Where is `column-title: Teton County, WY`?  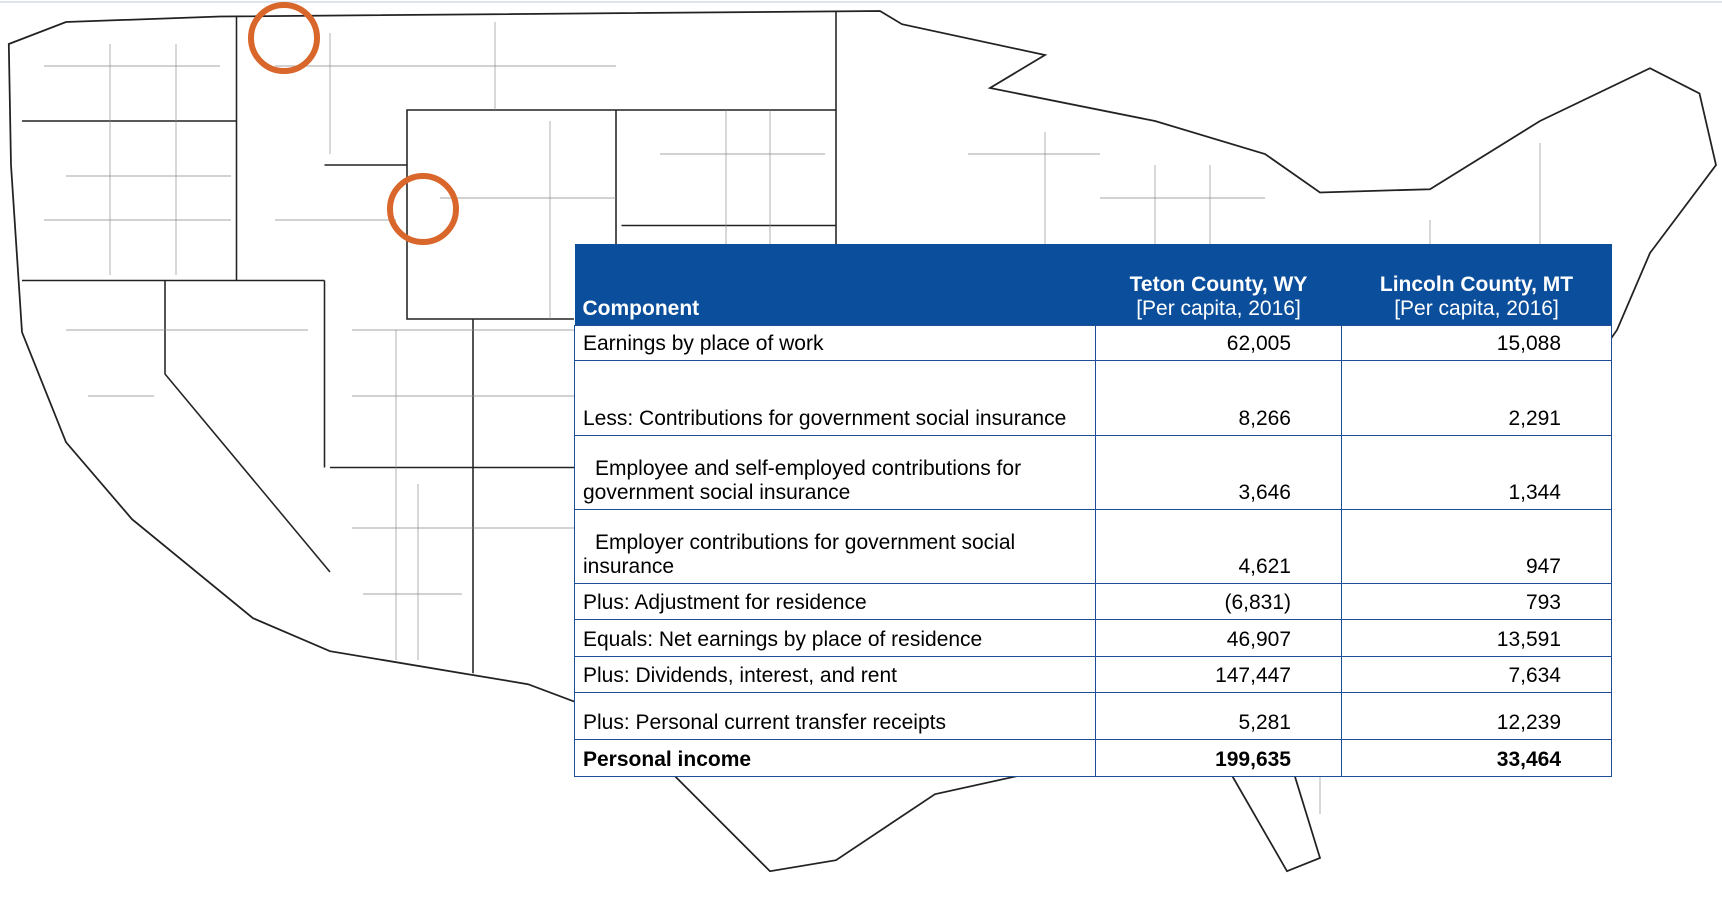
column-title: Teton County, WY is located at coordinates (1218, 284).